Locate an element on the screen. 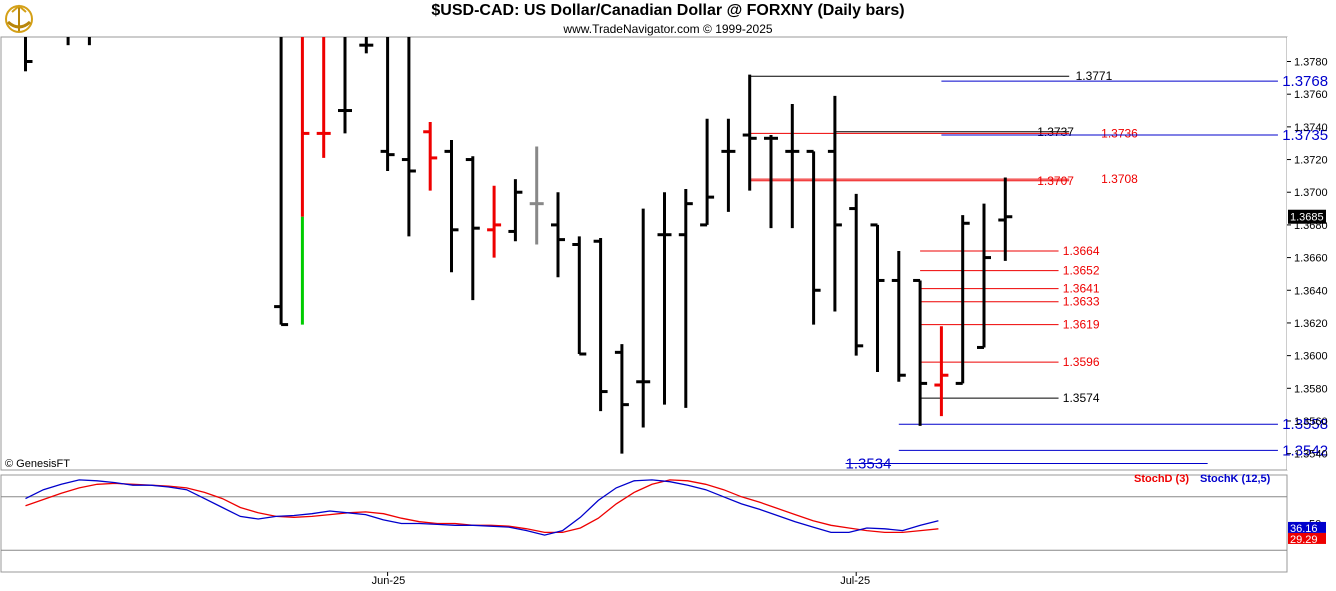 Image resolution: width=1336 pixels, height=591 pixels. y-tick-label: 1.3700 is located at coordinates (1311, 193).